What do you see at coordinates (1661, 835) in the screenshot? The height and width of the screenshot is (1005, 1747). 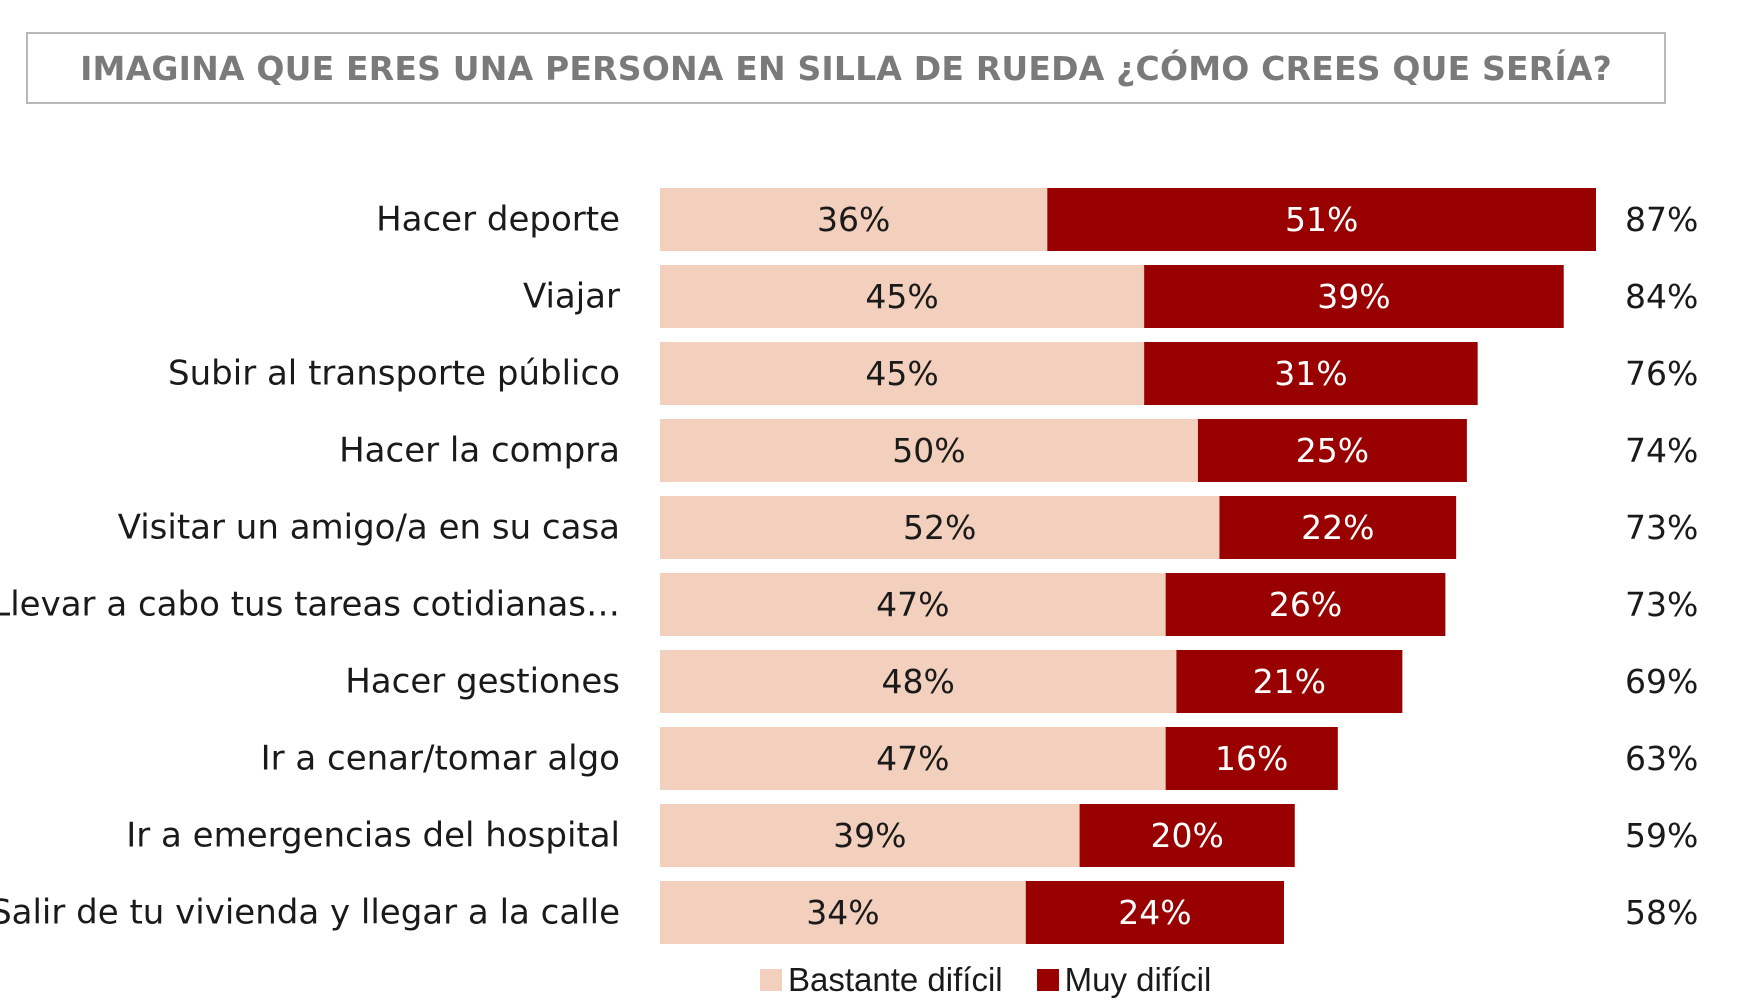 I see `total-label: 59%` at bounding box center [1661, 835].